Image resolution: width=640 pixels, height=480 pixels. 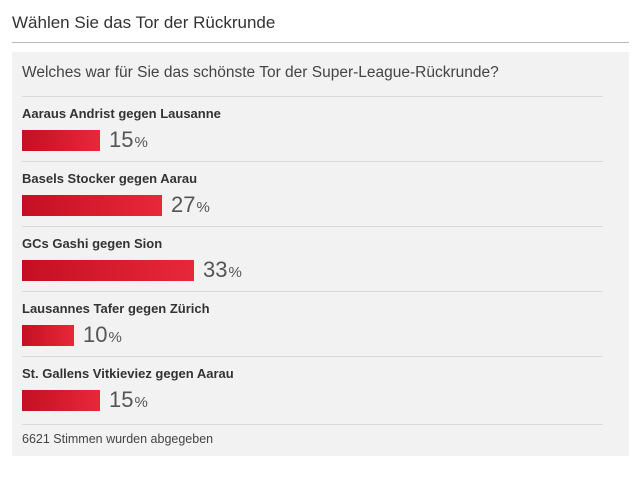 What do you see at coordinates (320, 42) in the screenshot?
I see `header-divider` at bounding box center [320, 42].